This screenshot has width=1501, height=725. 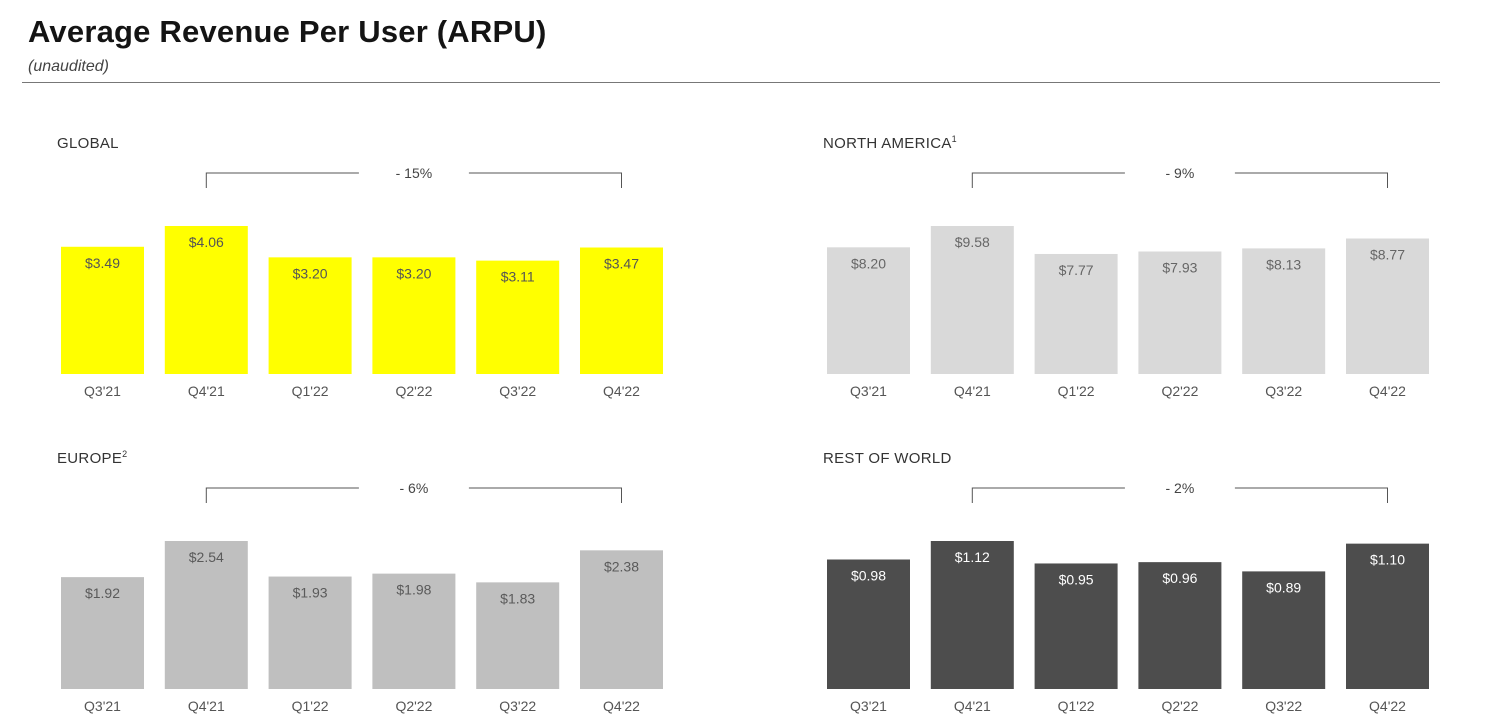 What do you see at coordinates (287, 31) in the screenshot?
I see `page-title: Average Revenue Per User (ARPU)` at bounding box center [287, 31].